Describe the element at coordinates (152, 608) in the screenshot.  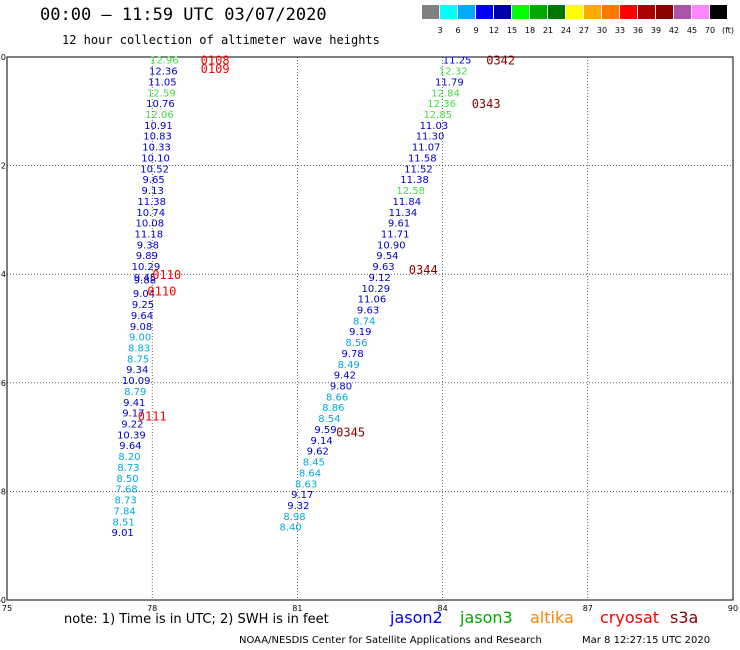
I see `lon-tick-label: 78` at that location.